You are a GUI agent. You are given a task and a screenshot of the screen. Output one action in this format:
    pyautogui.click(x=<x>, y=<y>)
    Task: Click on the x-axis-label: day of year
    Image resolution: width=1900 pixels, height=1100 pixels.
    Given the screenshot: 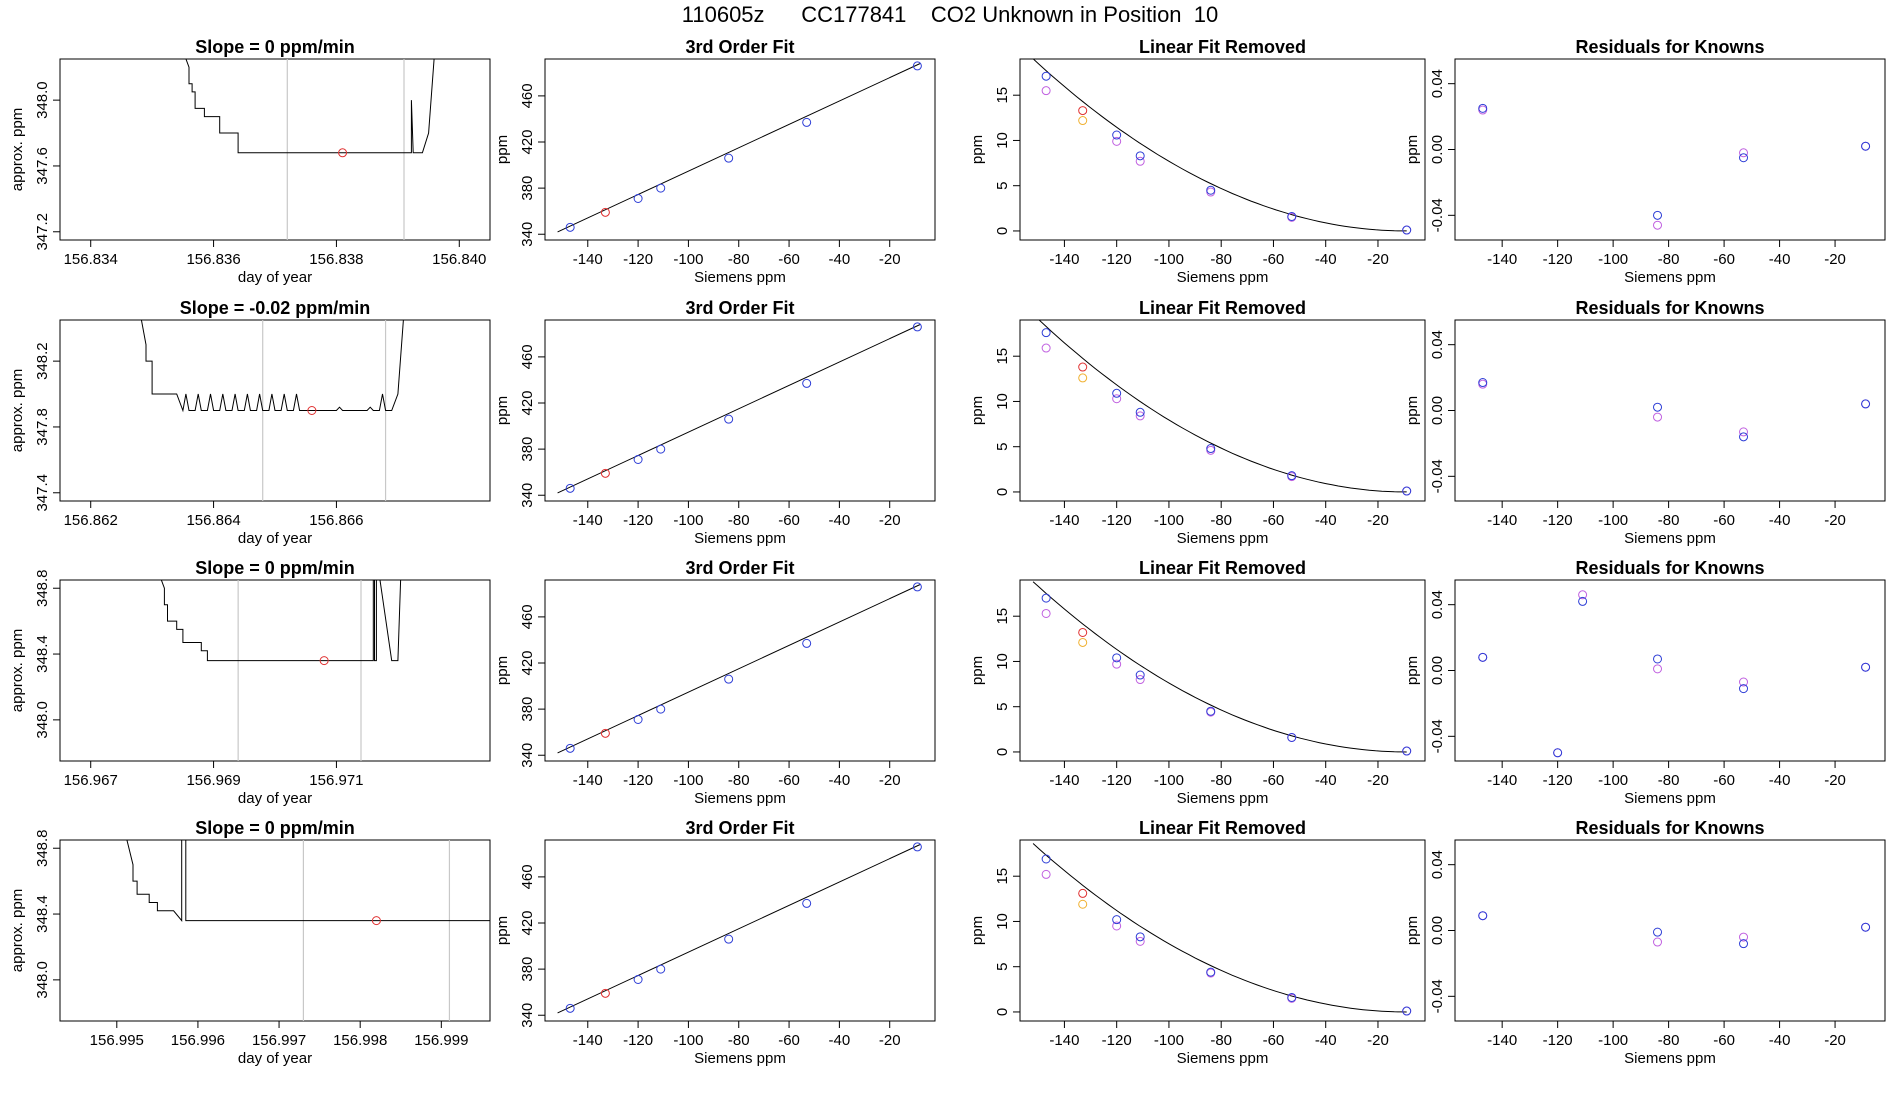 What is the action you would take?
    pyautogui.click(x=275, y=538)
    